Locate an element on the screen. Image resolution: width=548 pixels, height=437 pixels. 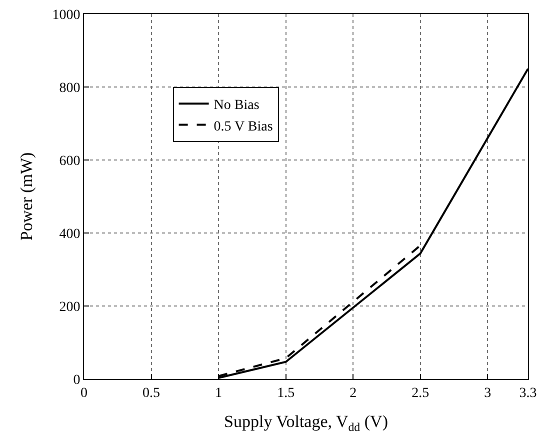
y-tick-label: 1000 is located at coordinates (66, 15).